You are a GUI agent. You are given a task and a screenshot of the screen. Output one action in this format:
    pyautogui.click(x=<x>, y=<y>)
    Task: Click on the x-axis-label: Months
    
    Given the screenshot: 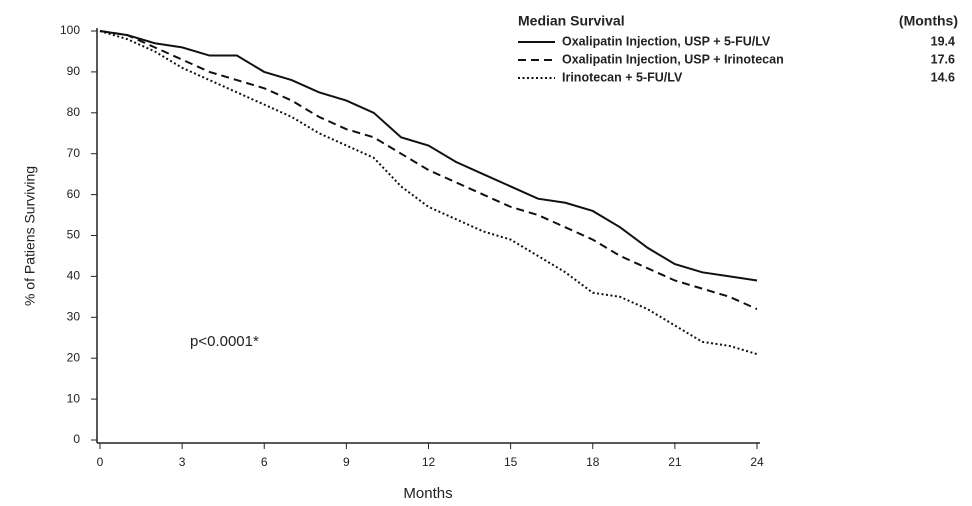 What is the action you would take?
    pyautogui.click(x=427, y=493)
    